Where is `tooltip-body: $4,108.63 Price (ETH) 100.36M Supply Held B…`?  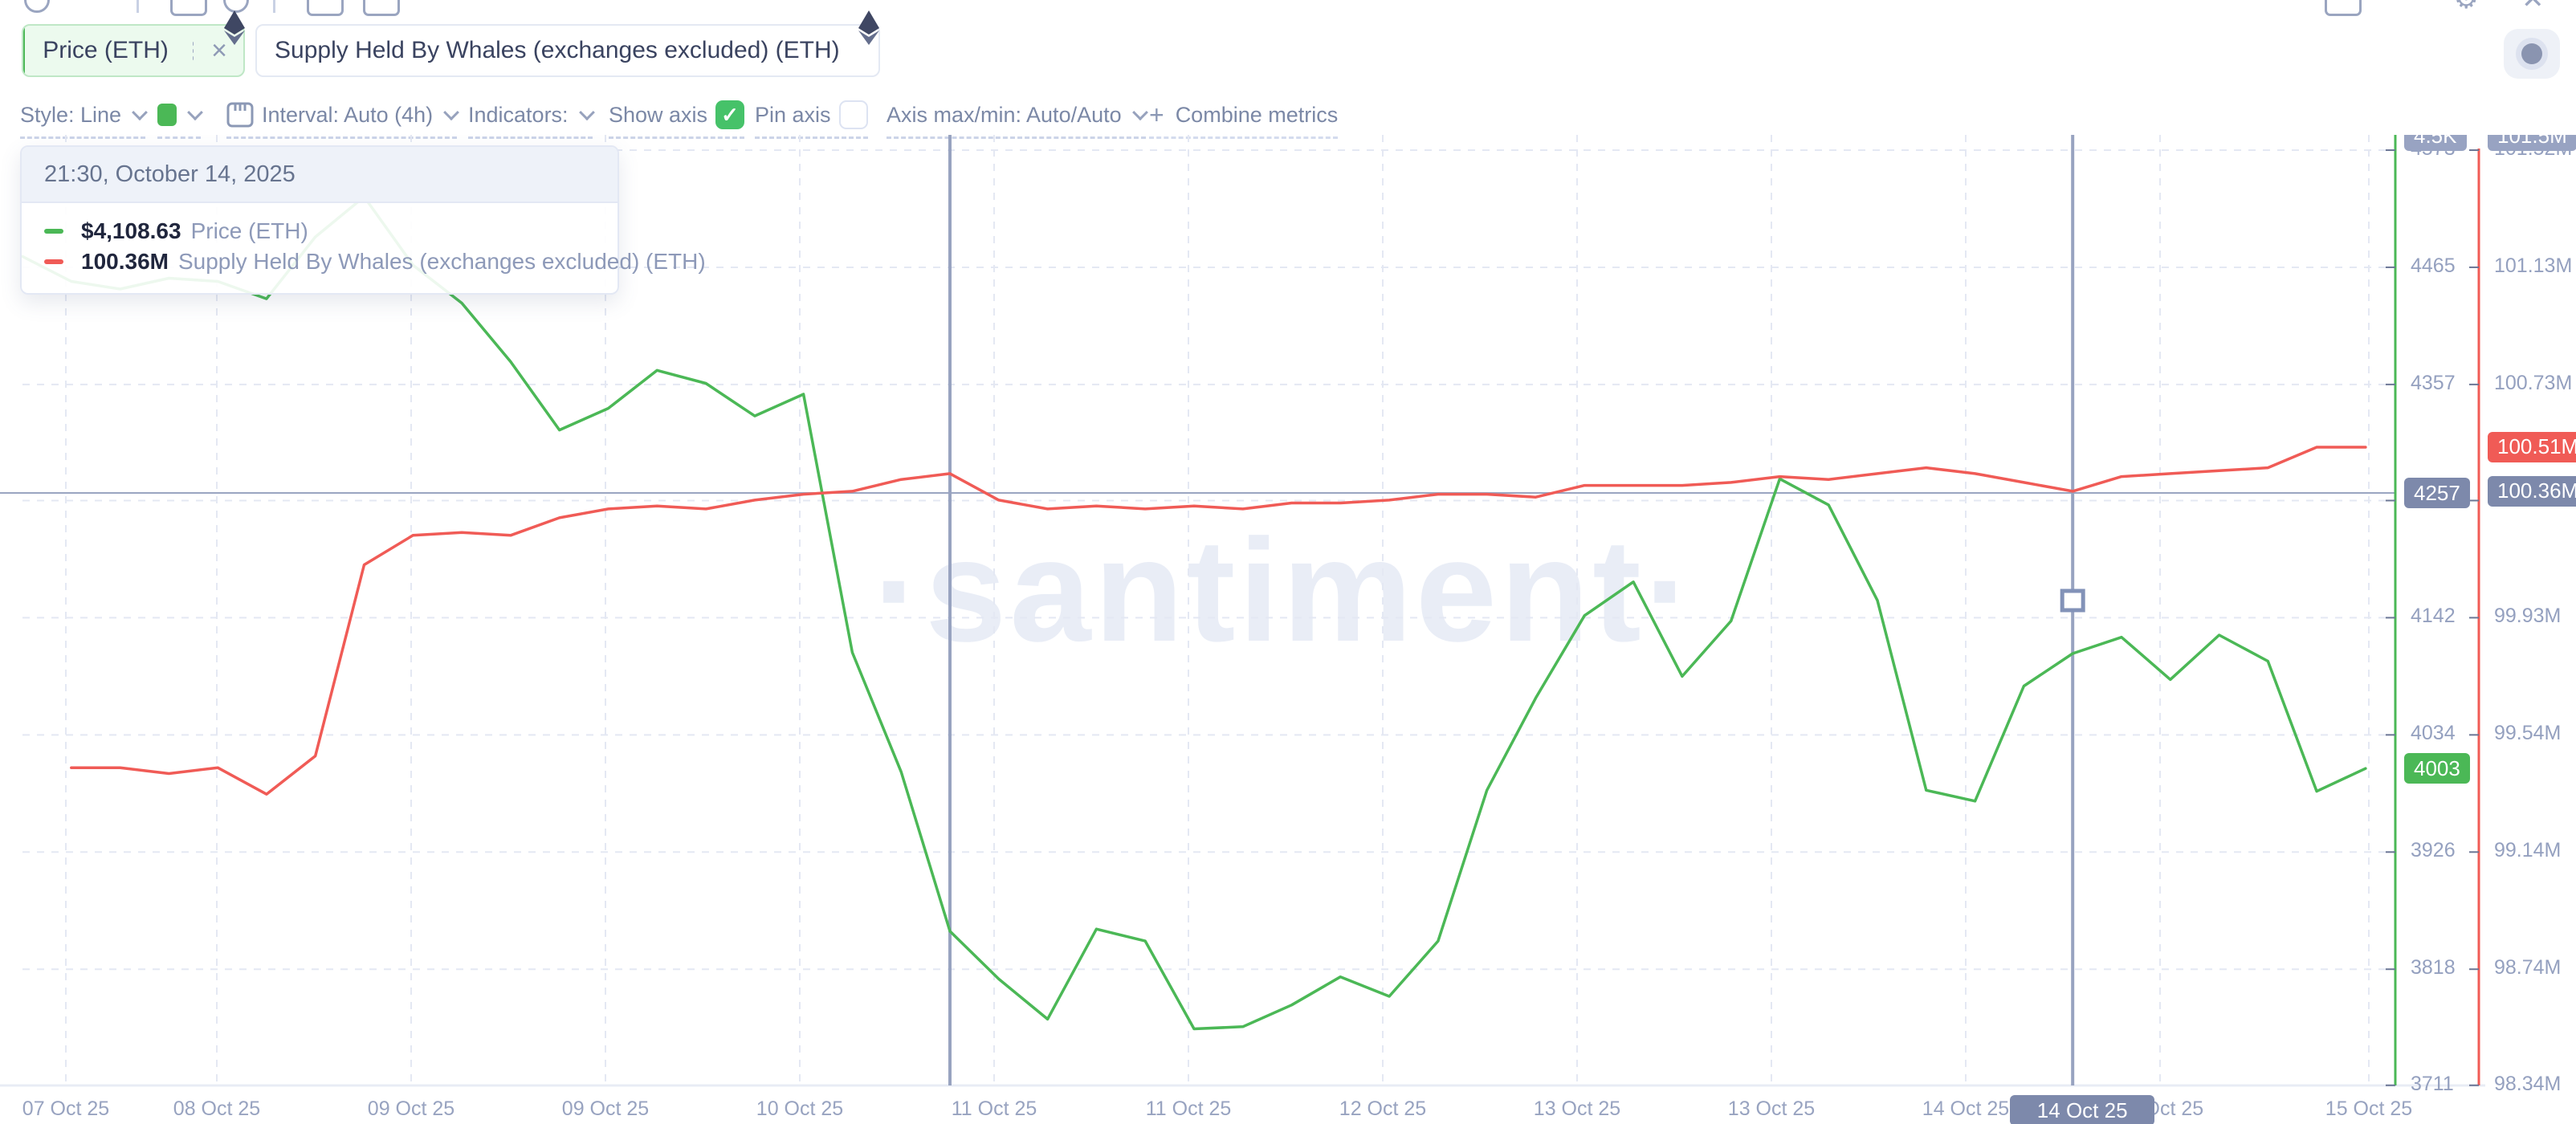
tooltip-body: $4,108.63 Price (ETH) 100.36M Supply Held B… is located at coordinates (364, 248).